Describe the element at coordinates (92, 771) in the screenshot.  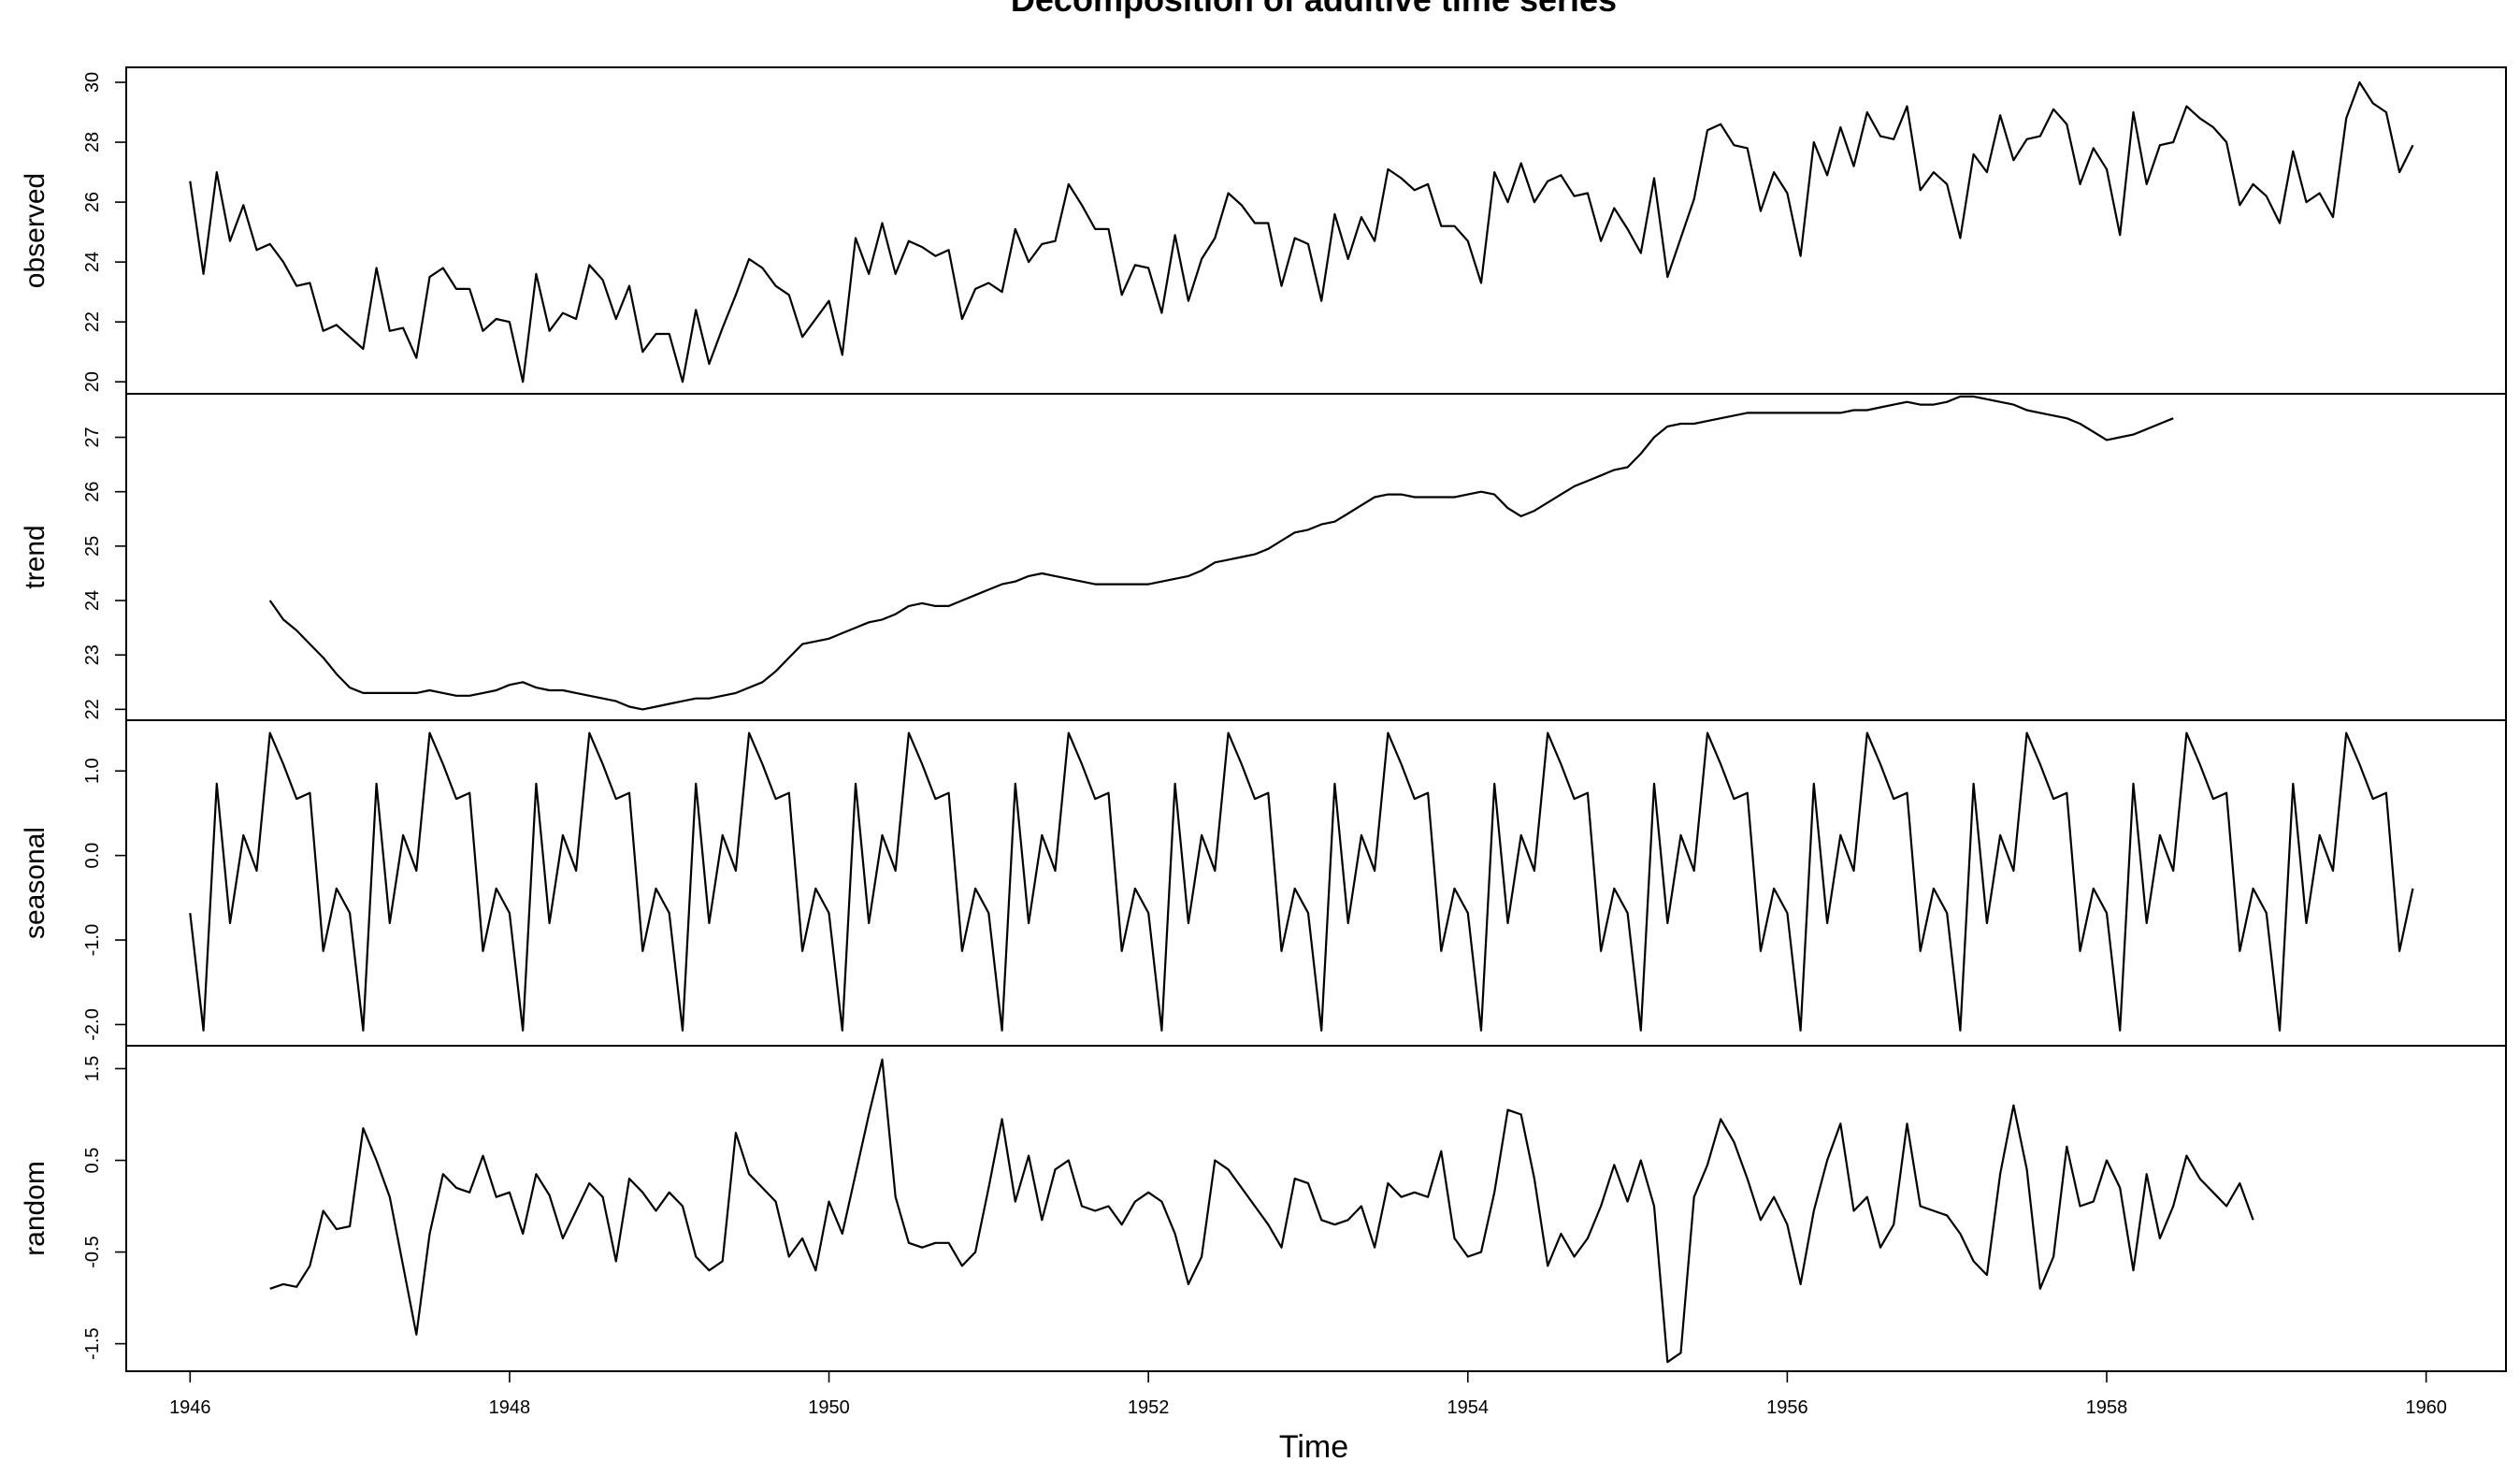
I see `y-tick-label-seasonal: 1.0` at that location.